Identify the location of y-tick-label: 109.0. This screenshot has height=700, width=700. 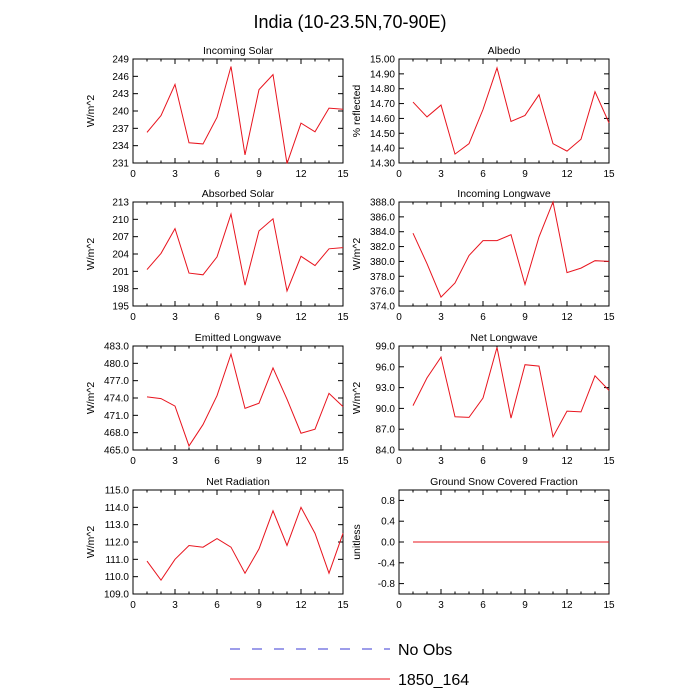
(116, 595).